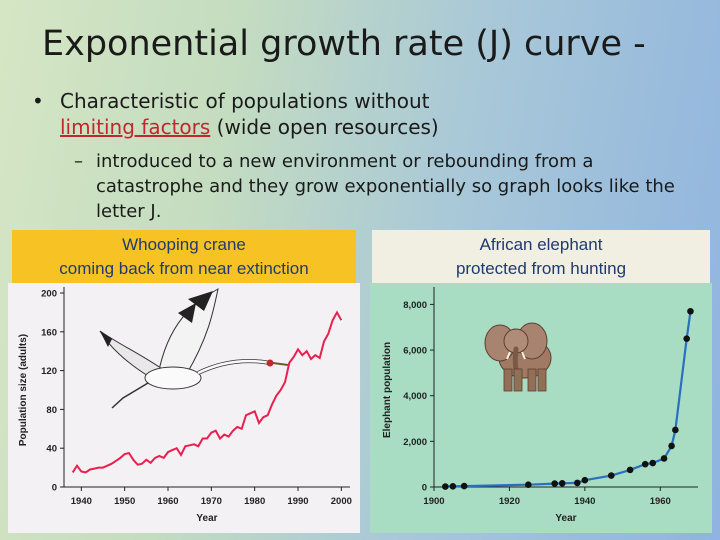  What do you see at coordinates (51, 410) in the screenshot?
I see `y-tick-label: 80` at bounding box center [51, 410].